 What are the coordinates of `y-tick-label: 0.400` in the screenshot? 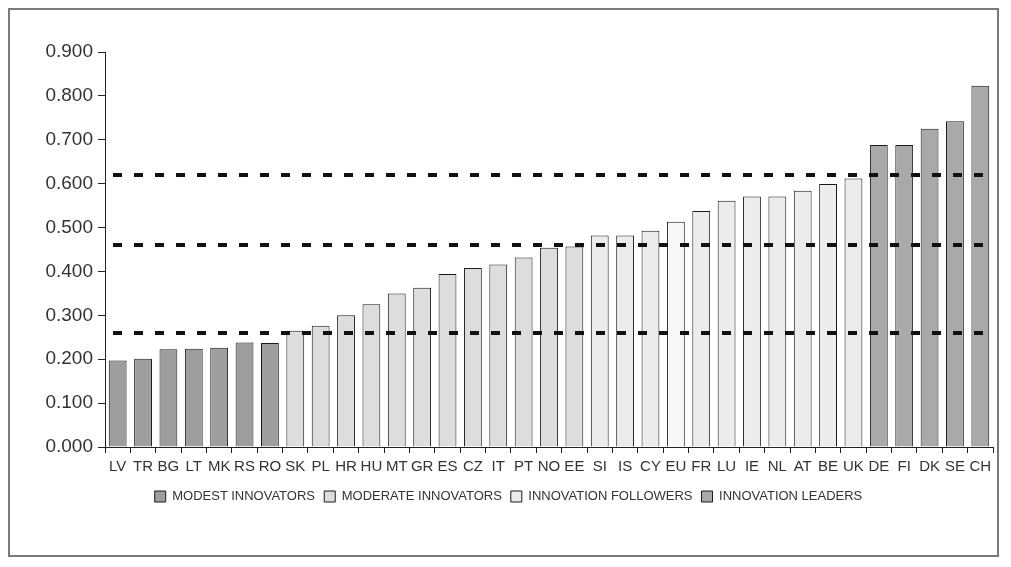 It's located at (69, 270).